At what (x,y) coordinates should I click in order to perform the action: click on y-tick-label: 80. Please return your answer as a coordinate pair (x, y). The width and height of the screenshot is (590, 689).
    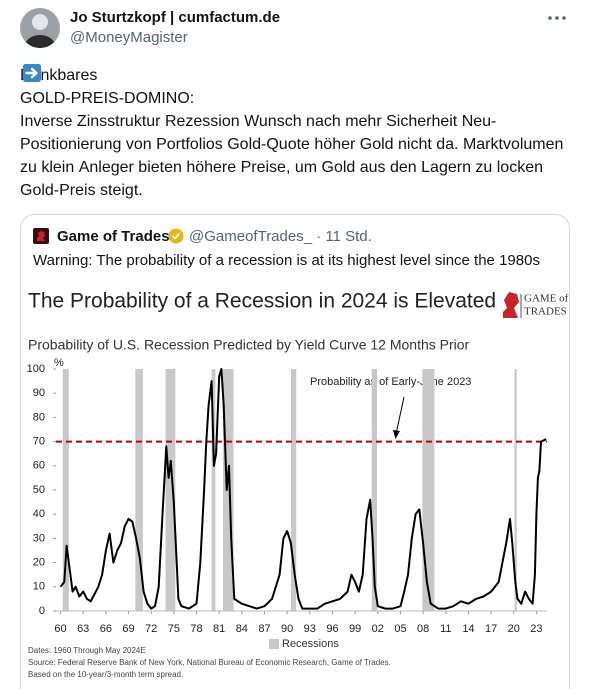
    Looking at the image, I should click on (39, 417).